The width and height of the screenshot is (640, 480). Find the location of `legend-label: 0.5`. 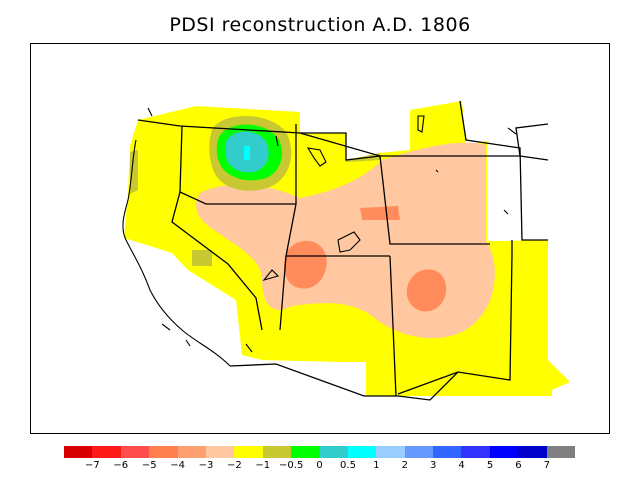

legend-label: 0.5 is located at coordinates (348, 465).